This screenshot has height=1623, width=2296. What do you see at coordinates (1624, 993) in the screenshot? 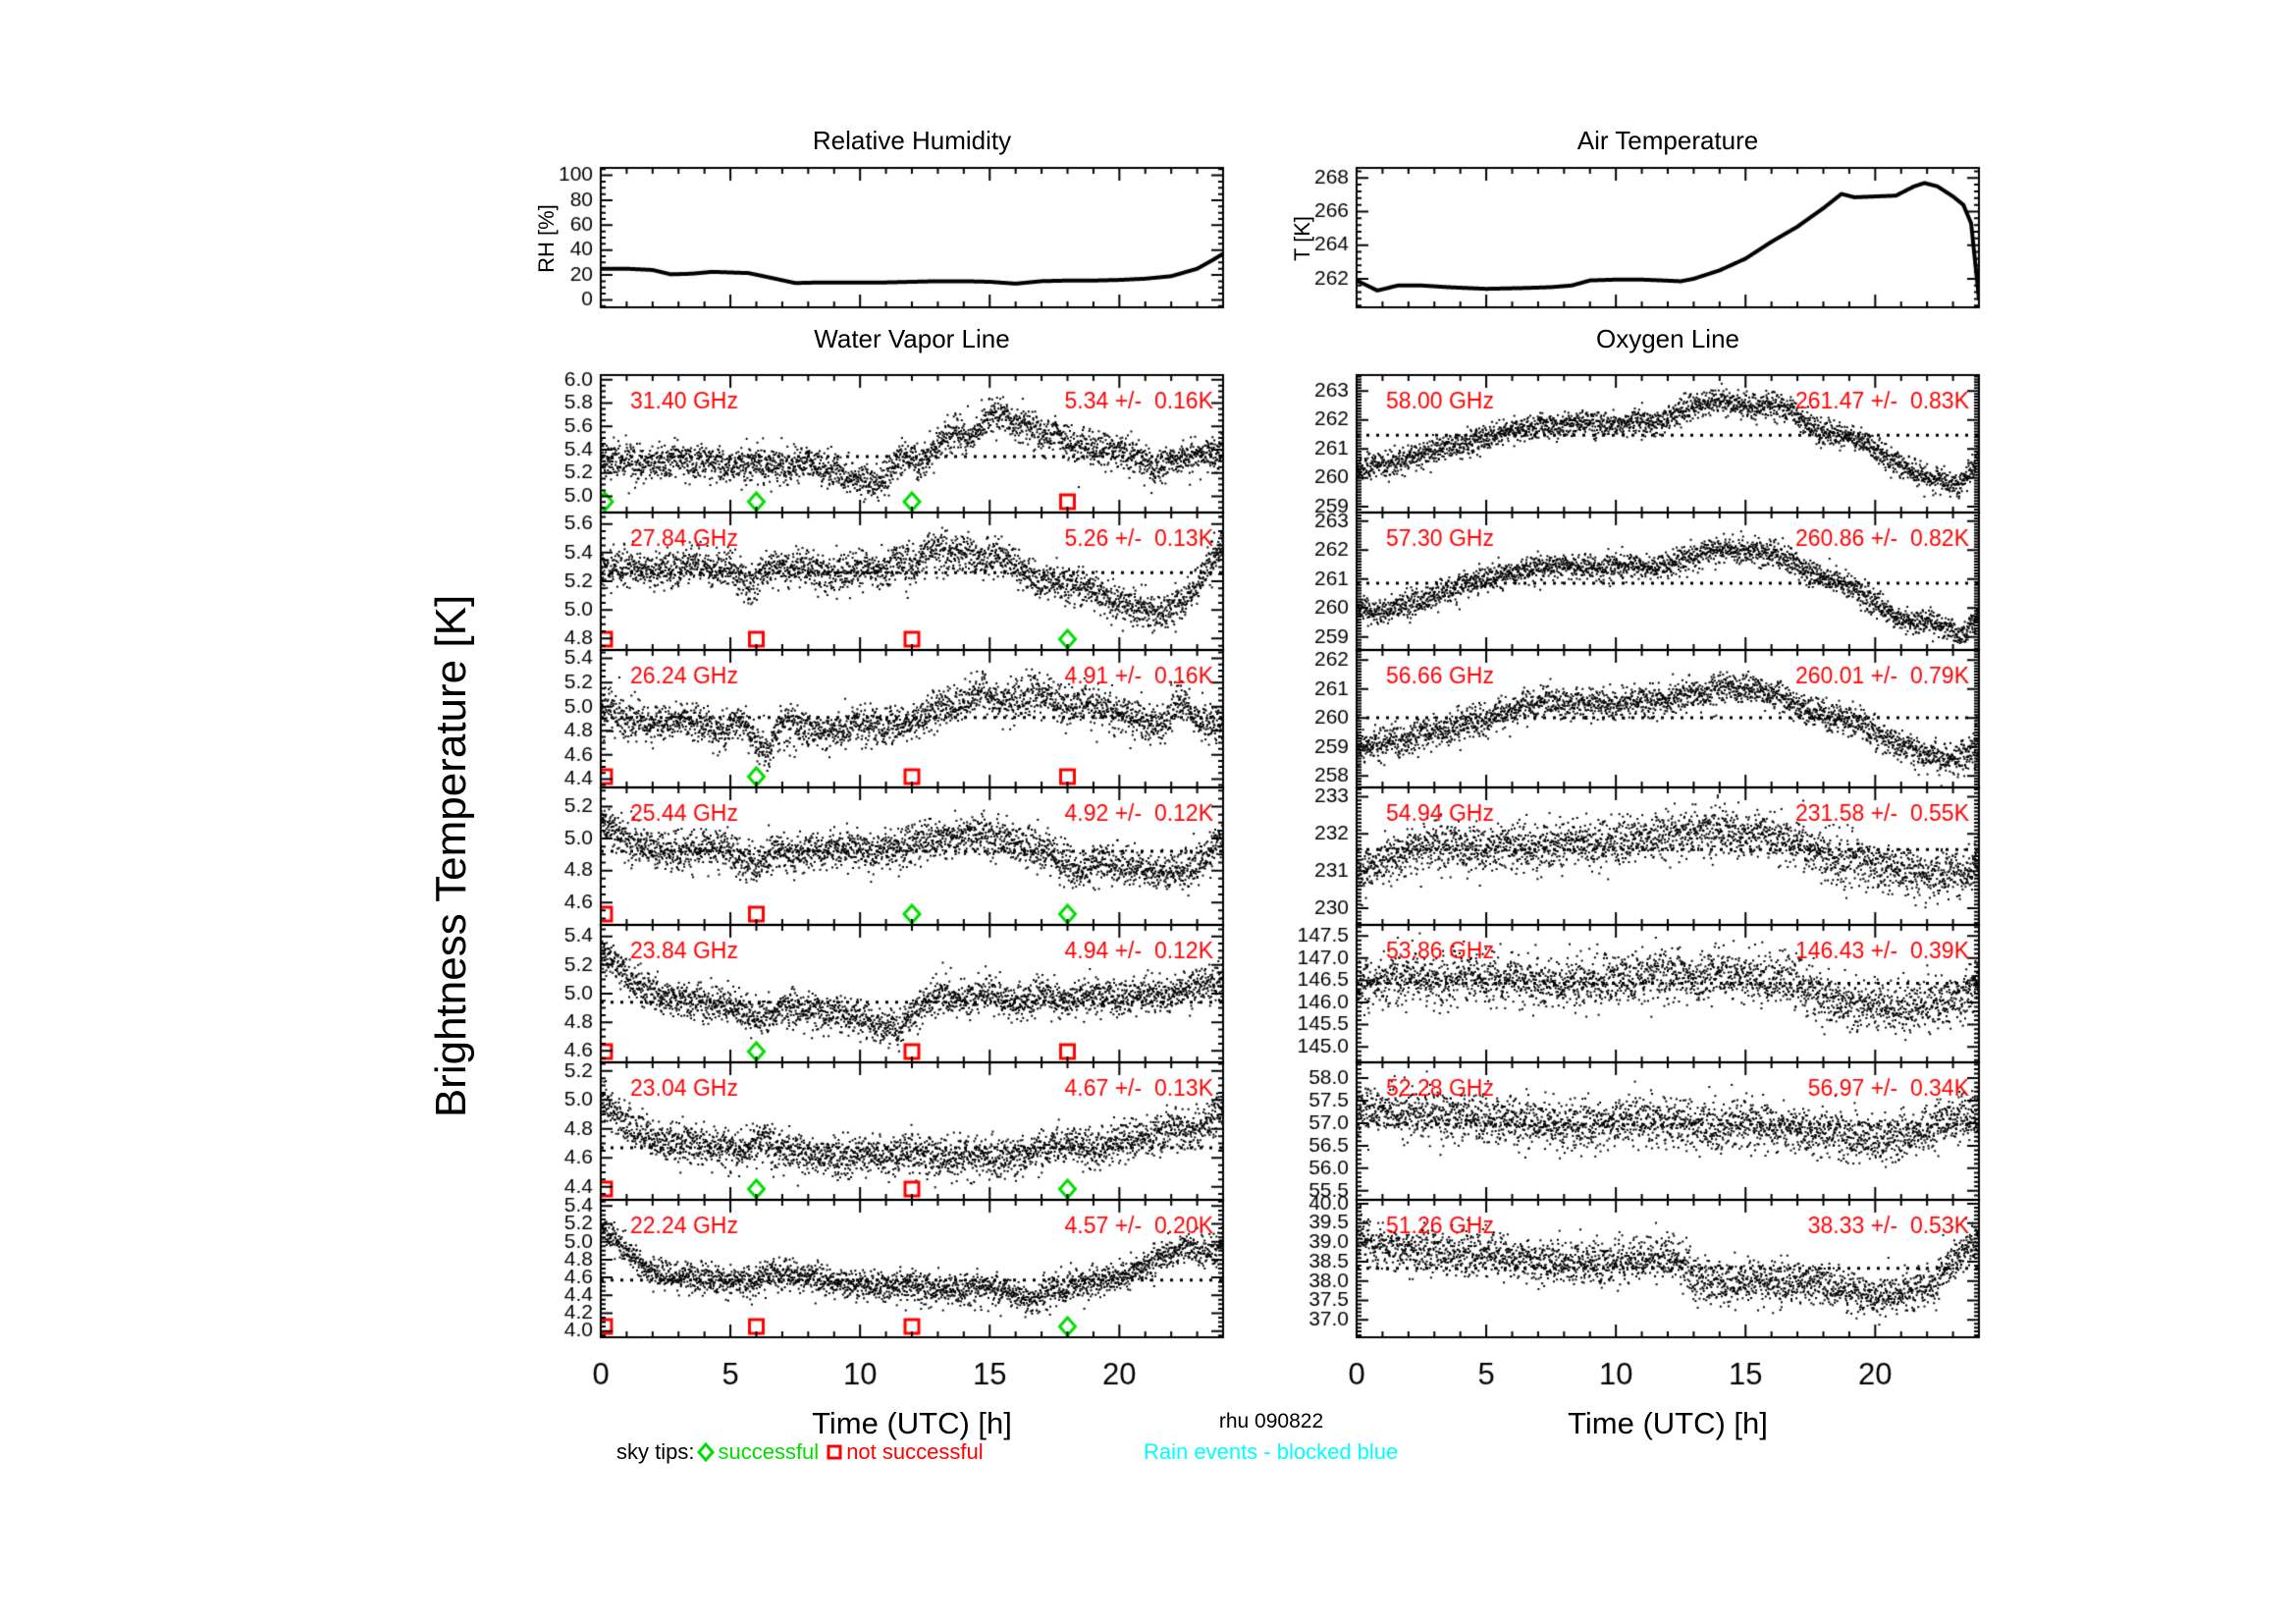
I see `scatter-canvas-53-86-ghz` at bounding box center [1624, 993].